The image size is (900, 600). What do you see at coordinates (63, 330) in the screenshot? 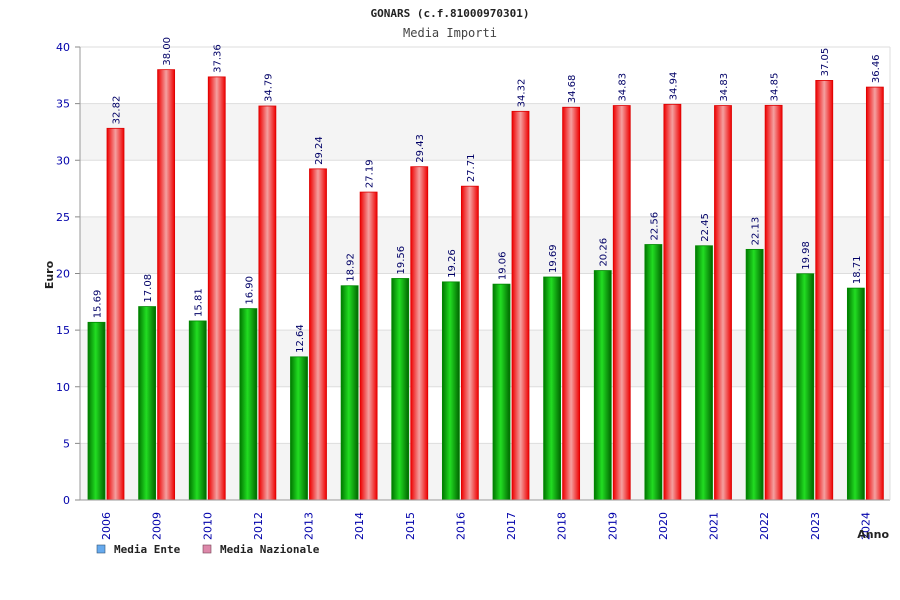
I see `y-tick-label: 15` at bounding box center [63, 330].